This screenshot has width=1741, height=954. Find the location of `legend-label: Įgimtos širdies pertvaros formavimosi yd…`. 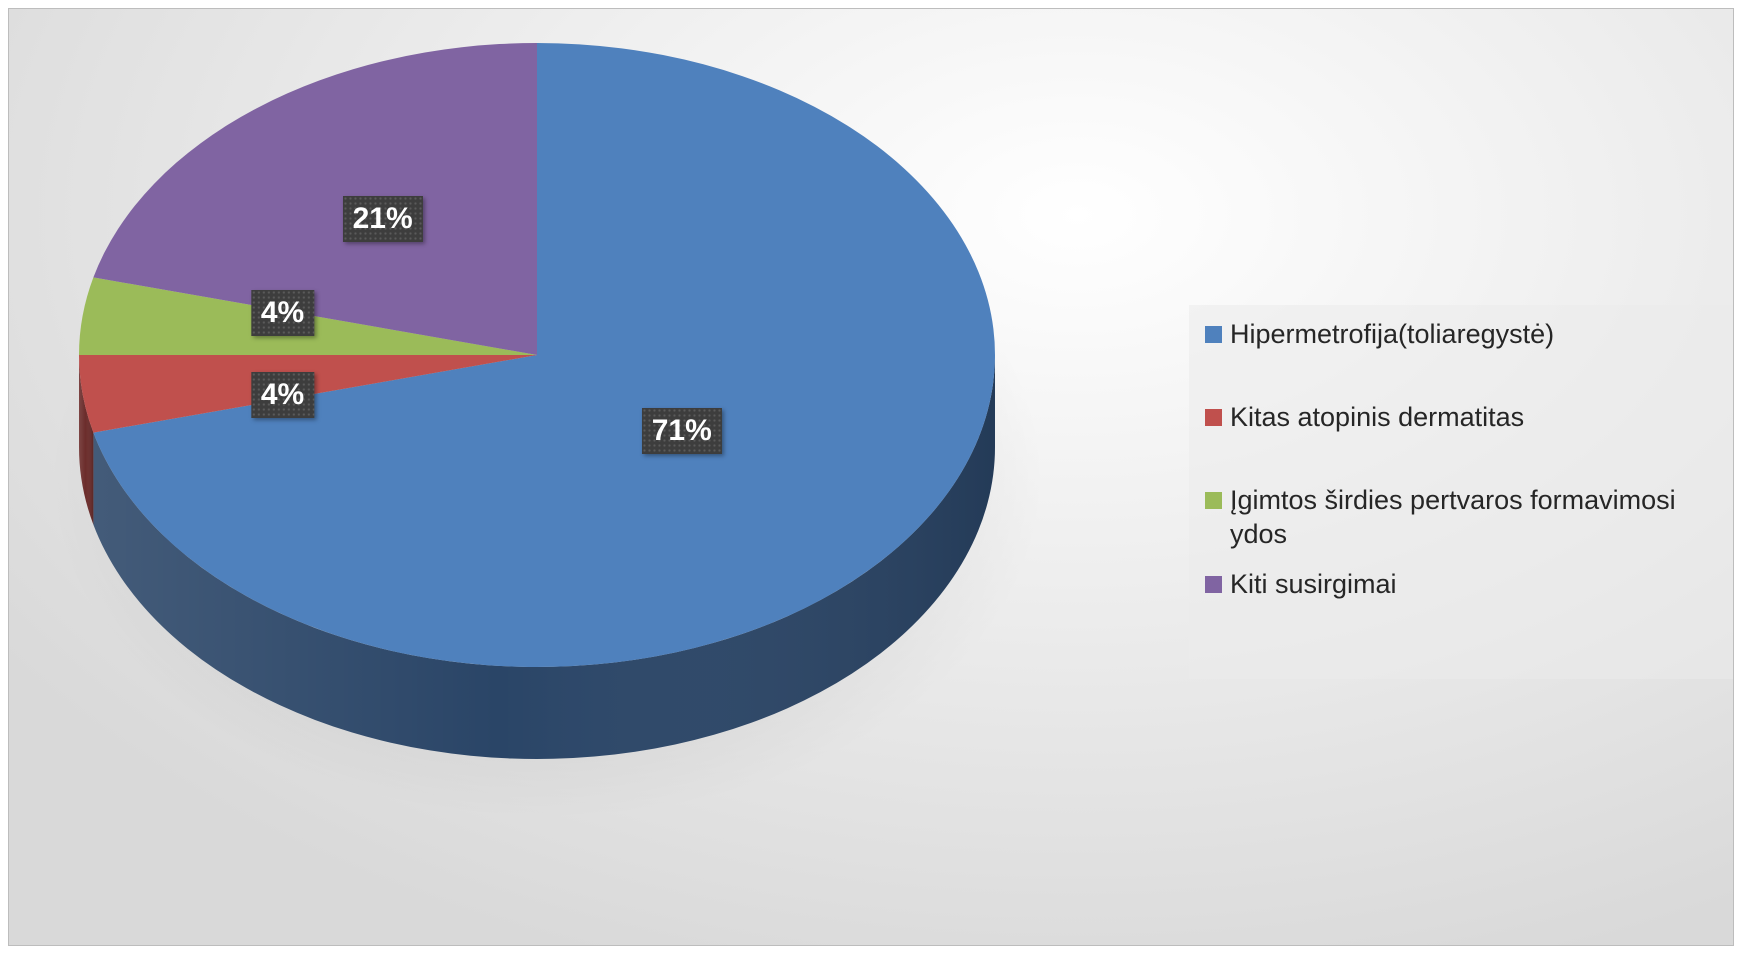

legend-label: Įgimtos širdies pertvaros formavimosi yd… is located at coordinates (1453, 517).